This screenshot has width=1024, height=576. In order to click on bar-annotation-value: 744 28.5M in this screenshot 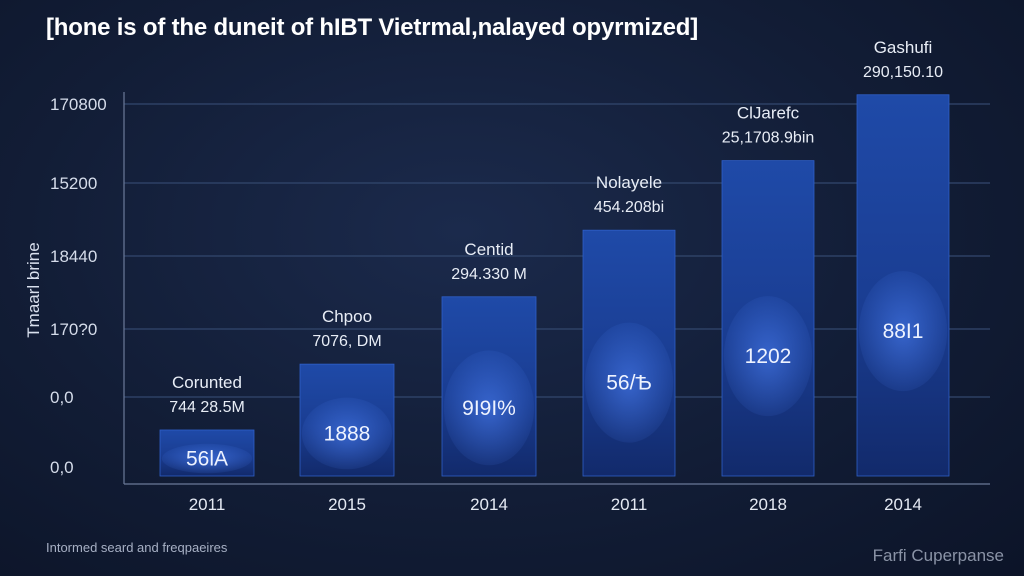, I will do `click(207, 407)`.